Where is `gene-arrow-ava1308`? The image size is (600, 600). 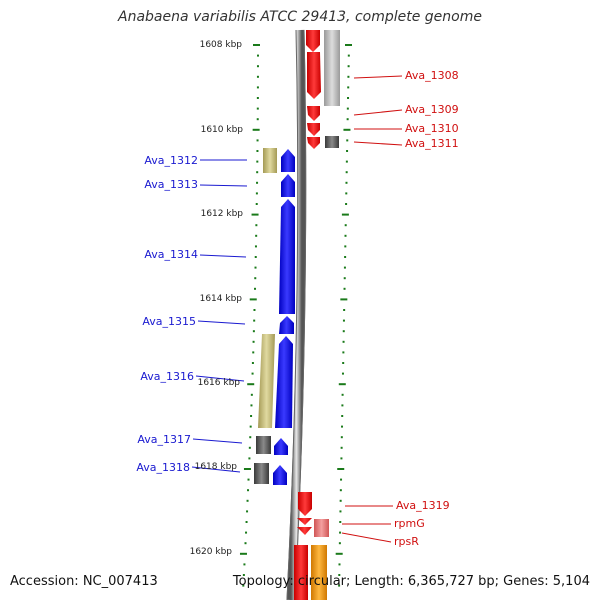
gene-arrow-ava1308 is located at coordinates (314, 75).